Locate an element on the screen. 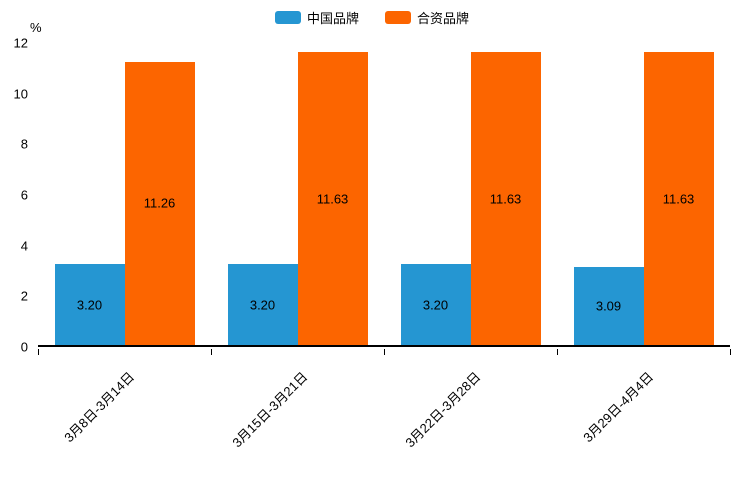 The height and width of the screenshot is (496, 744). bar-series0-cat2: 3.20 is located at coordinates (435, 304).